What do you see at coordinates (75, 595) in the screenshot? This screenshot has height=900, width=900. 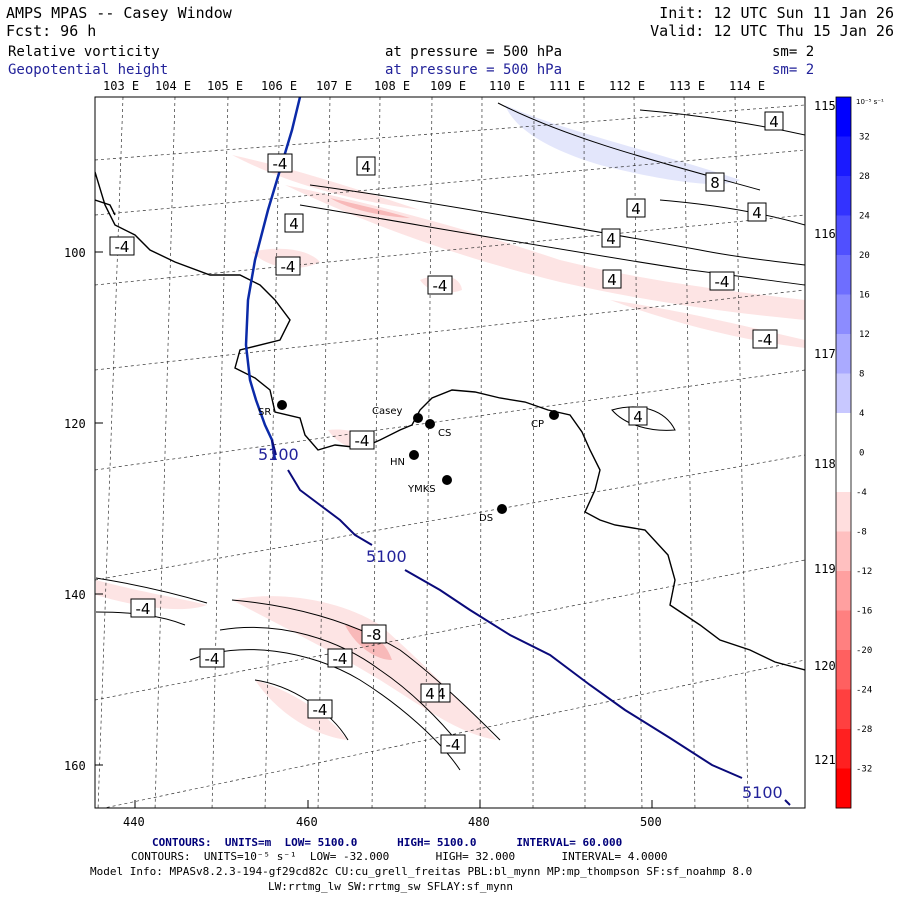 I see `y-tick-label: 140` at bounding box center [75, 595].